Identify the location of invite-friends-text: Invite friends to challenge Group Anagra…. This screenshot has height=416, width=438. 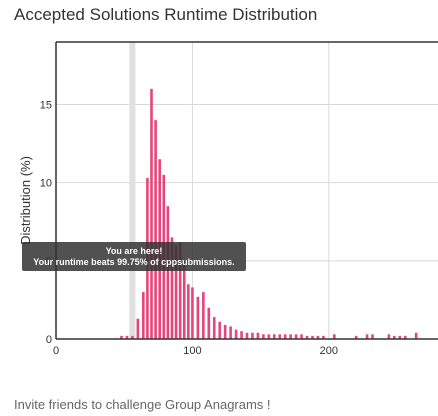
(142, 404).